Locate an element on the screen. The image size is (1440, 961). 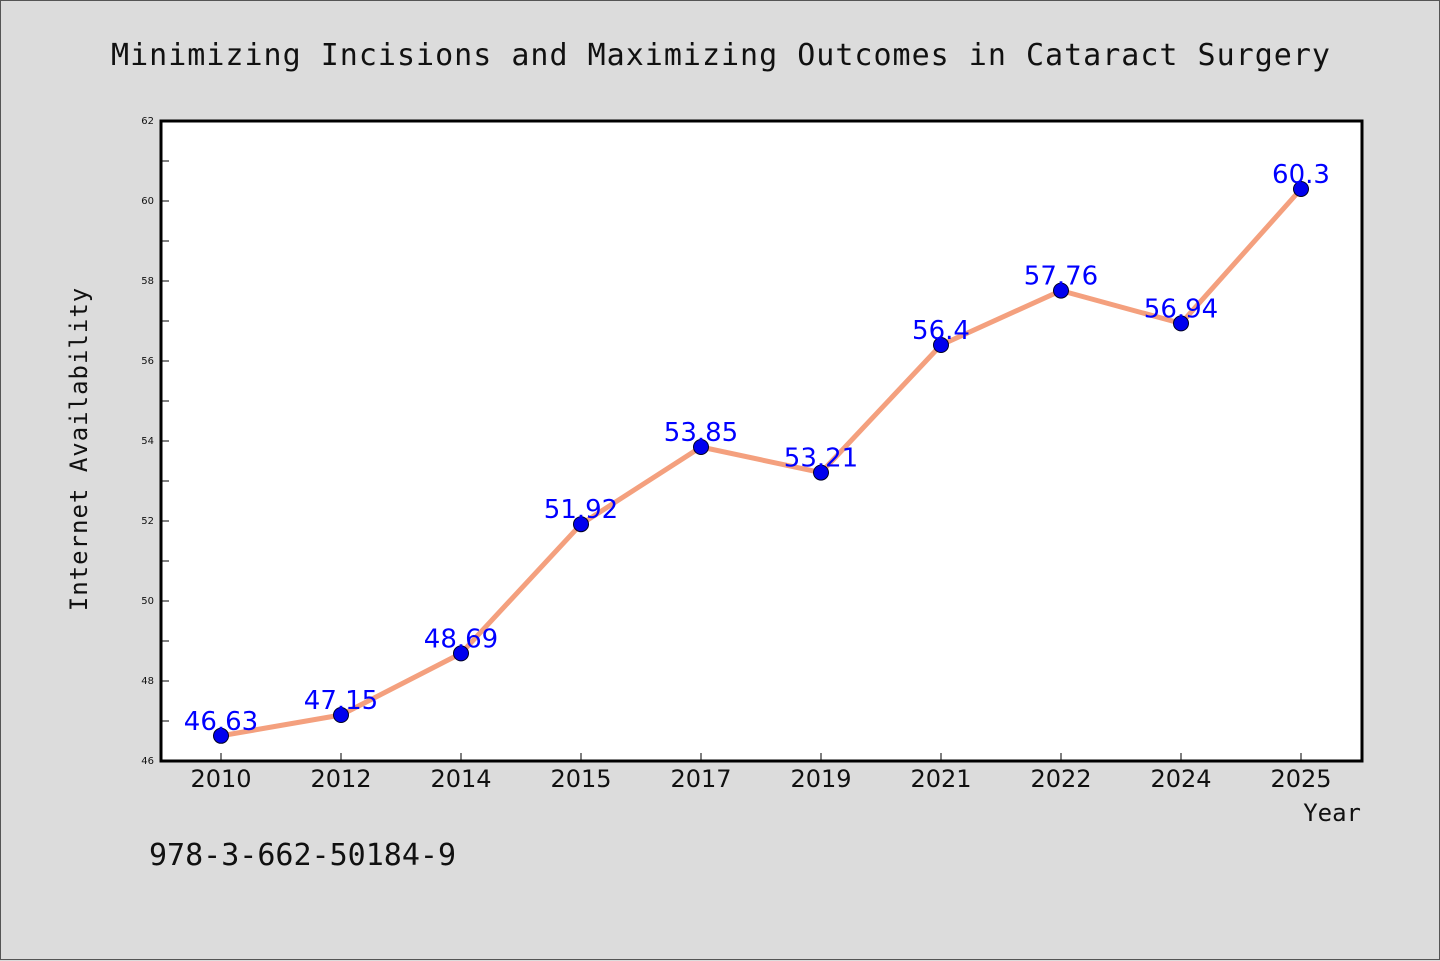
x-tick-label: 2022 is located at coordinates (1060, 779).